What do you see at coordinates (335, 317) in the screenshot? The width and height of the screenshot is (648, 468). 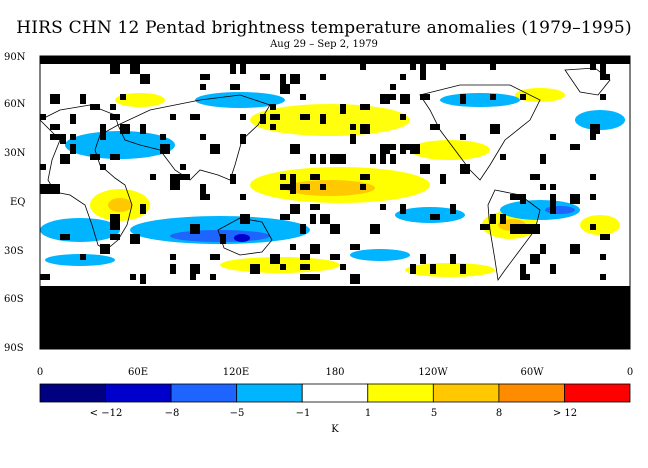 I see `missing-data-south` at bounding box center [335, 317].